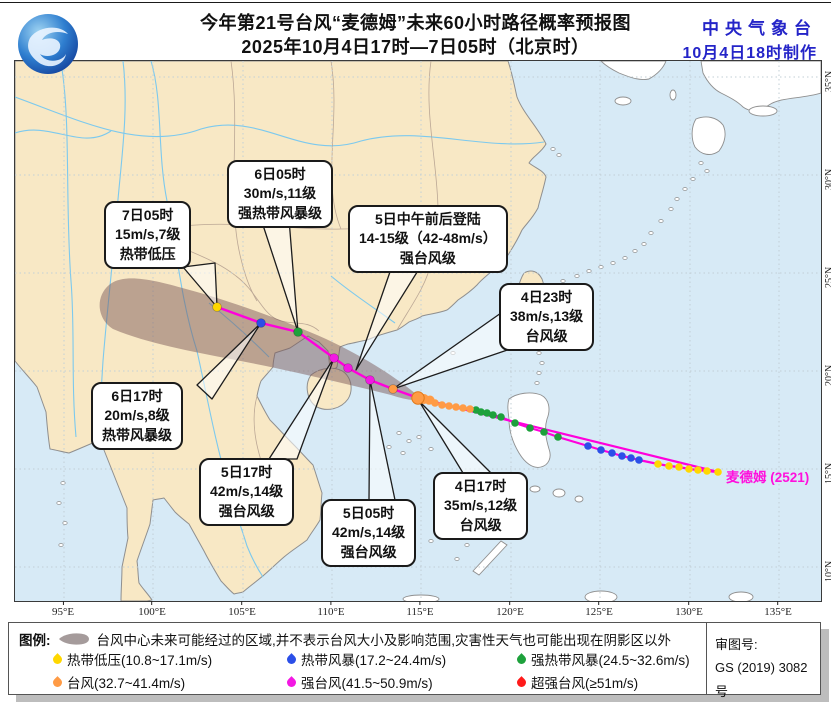 This screenshot has height=707, width=831. I want to click on cone-icon, so click(73, 639).